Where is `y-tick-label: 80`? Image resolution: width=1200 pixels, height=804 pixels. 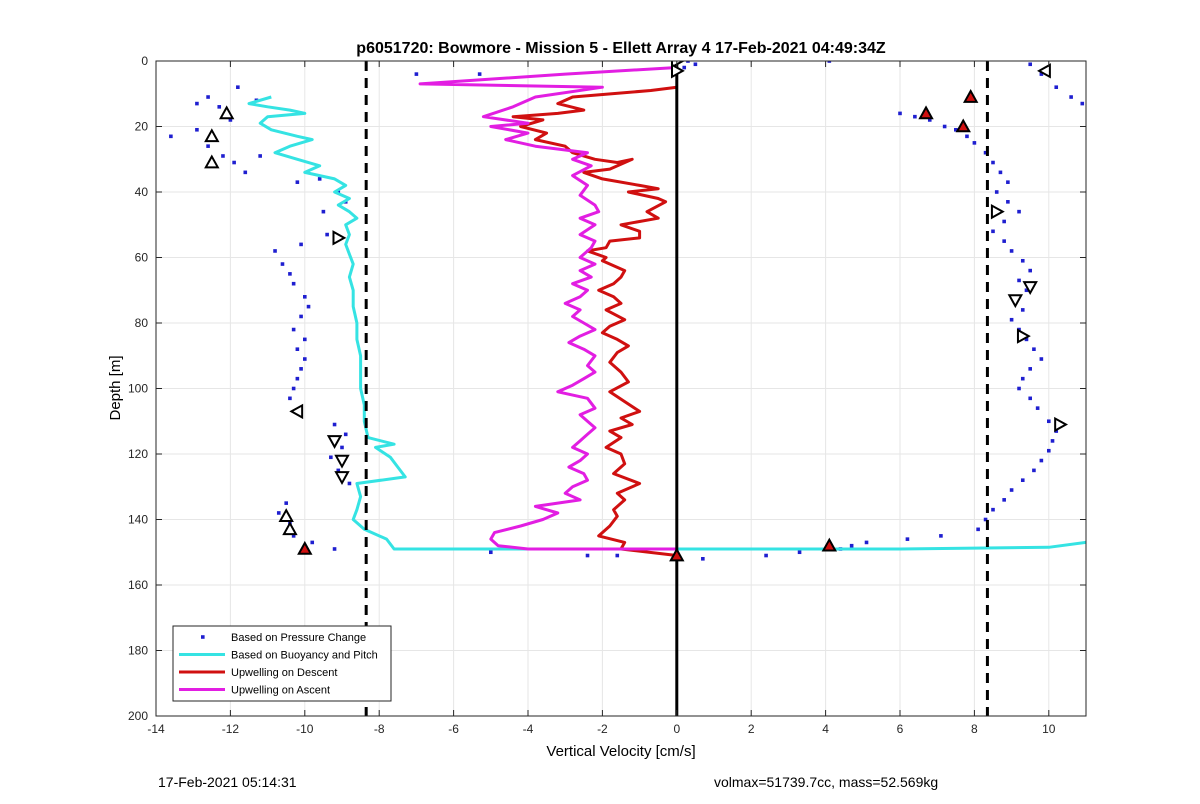
y-tick-label: 80 is located at coordinates (142, 323).